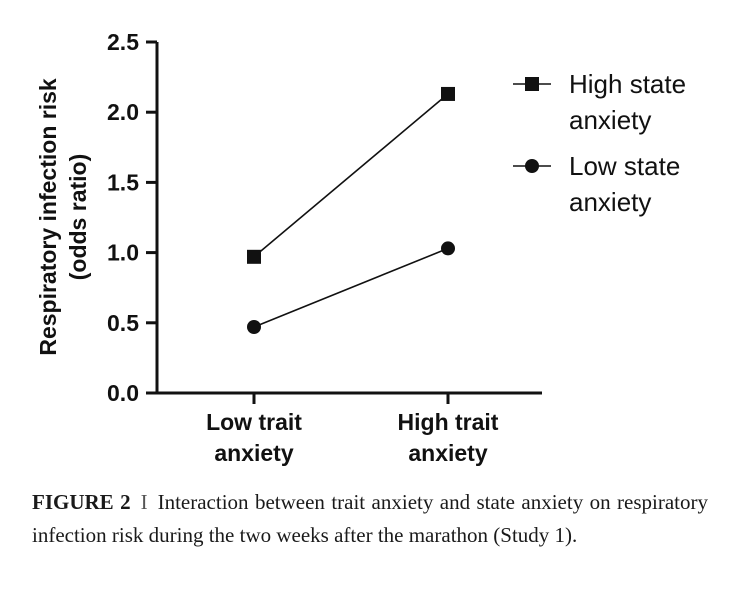  What do you see at coordinates (448, 437) in the screenshot?
I see `x-tick-label: High trait anxiety` at bounding box center [448, 437].